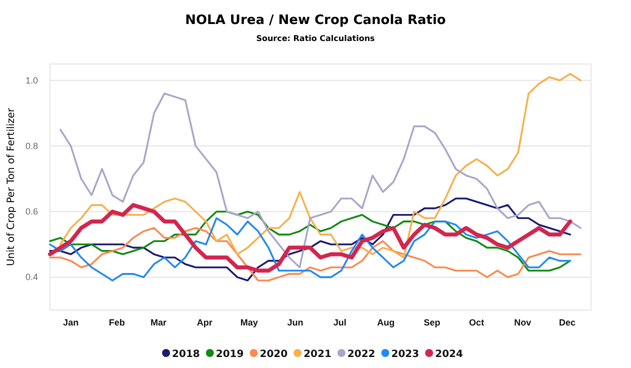 This screenshot has width=631, height=368. Describe the element at coordinates (523, 322) in the screenshot. I see `x-tick-label: Nov` at that location.